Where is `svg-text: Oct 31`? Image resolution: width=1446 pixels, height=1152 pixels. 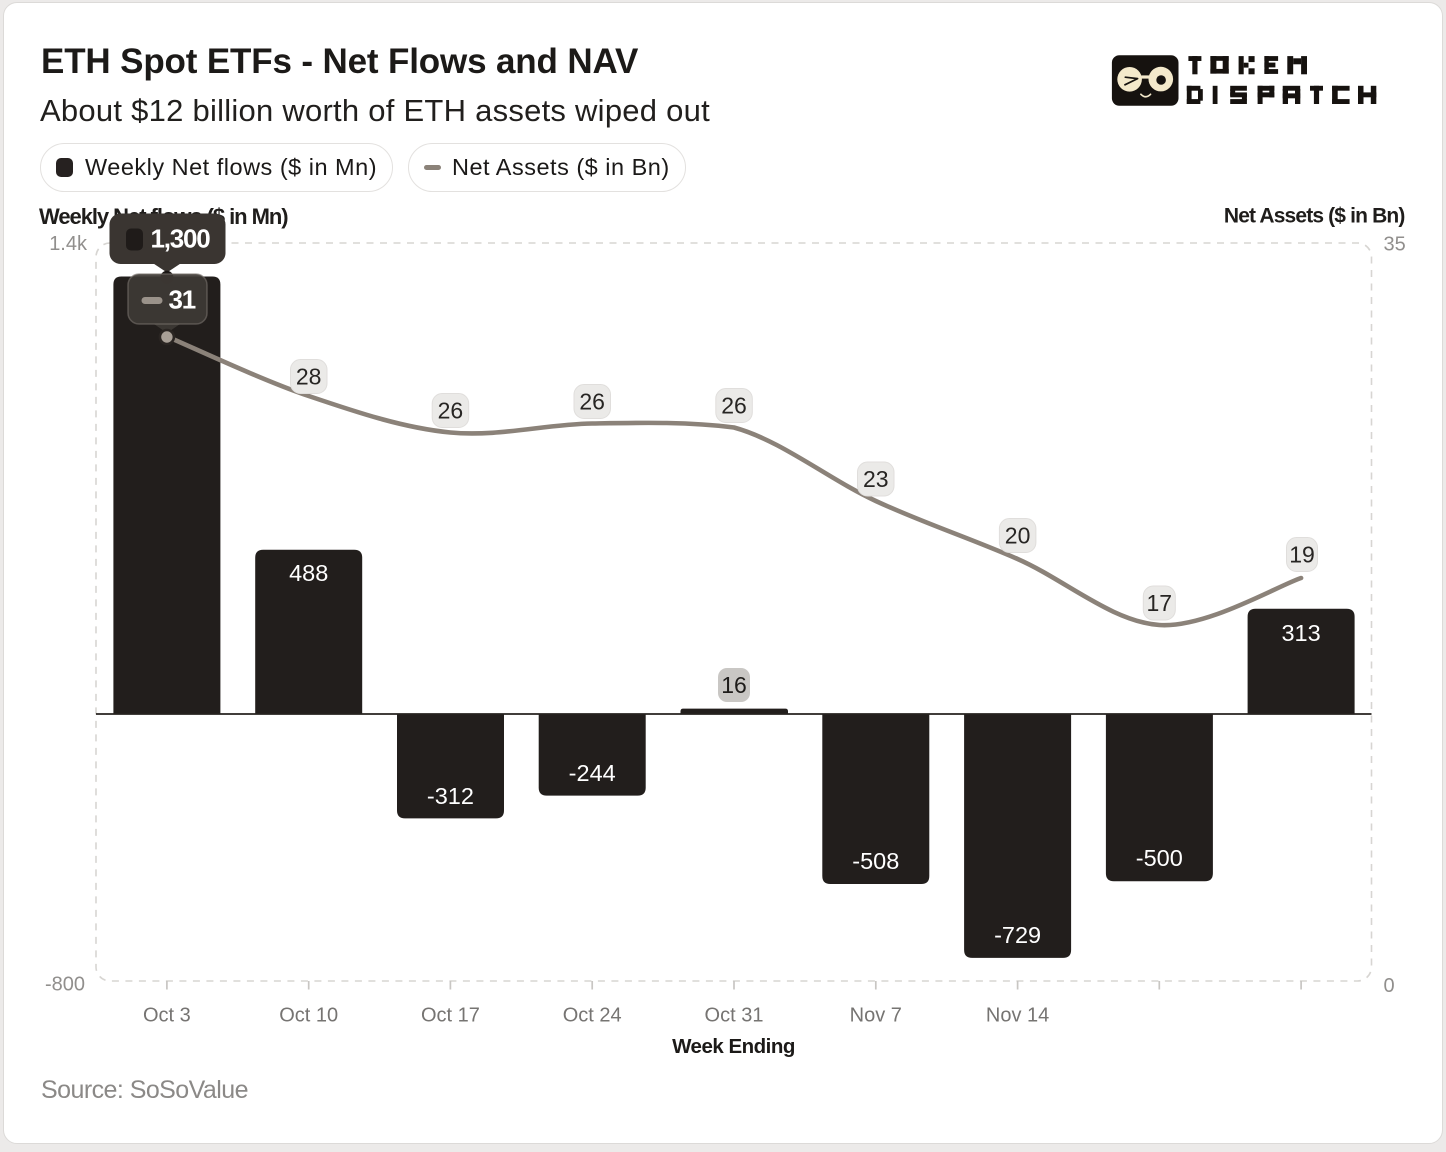
svg-text: Oct 31 is located at coordinates (734, 1016).